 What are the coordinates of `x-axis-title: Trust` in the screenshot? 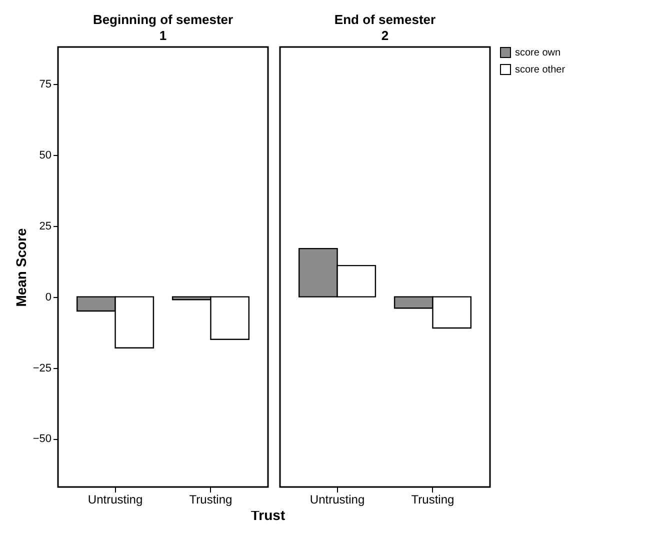 It's located at (268, 515).